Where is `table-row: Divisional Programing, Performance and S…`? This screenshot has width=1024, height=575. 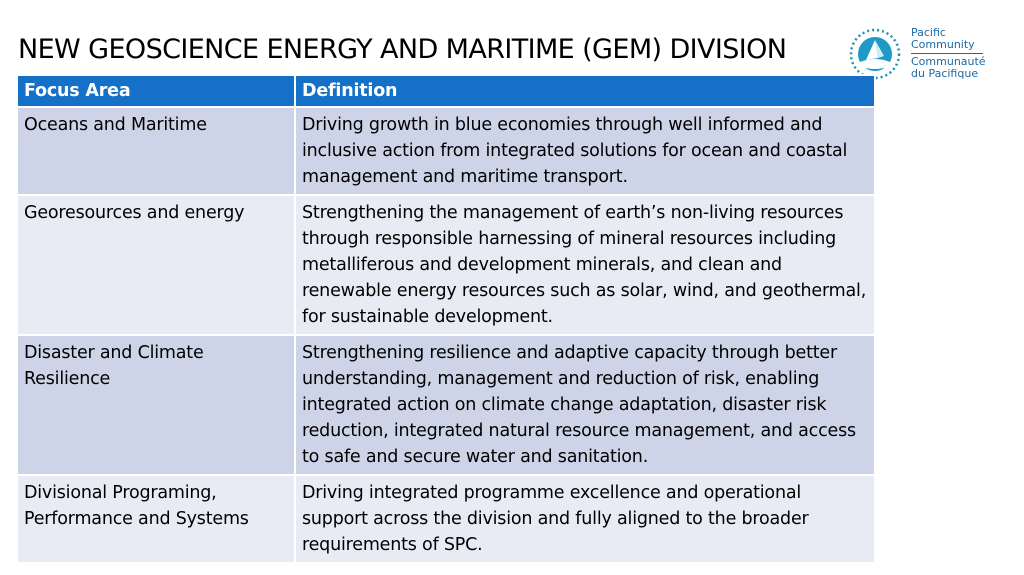
table-row: Divisional Programing, Performance and S… is located at coordinates (446, 519).